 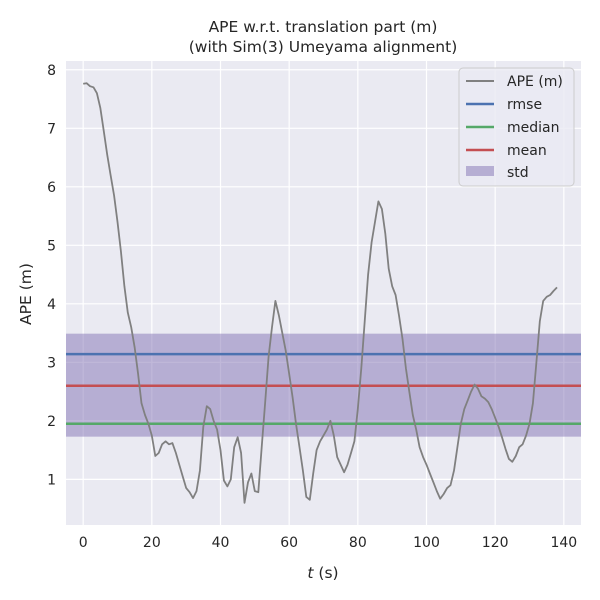 I want to click on legend-label-std: std, so click(x=518, y=173).